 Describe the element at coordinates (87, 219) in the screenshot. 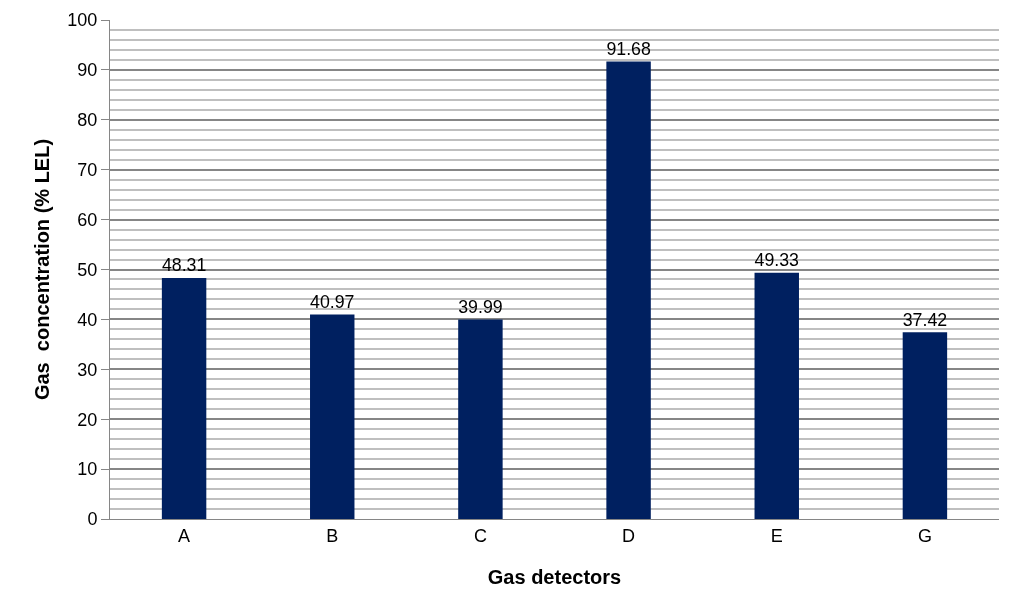

I see `y-tick-label: 60` at that location.